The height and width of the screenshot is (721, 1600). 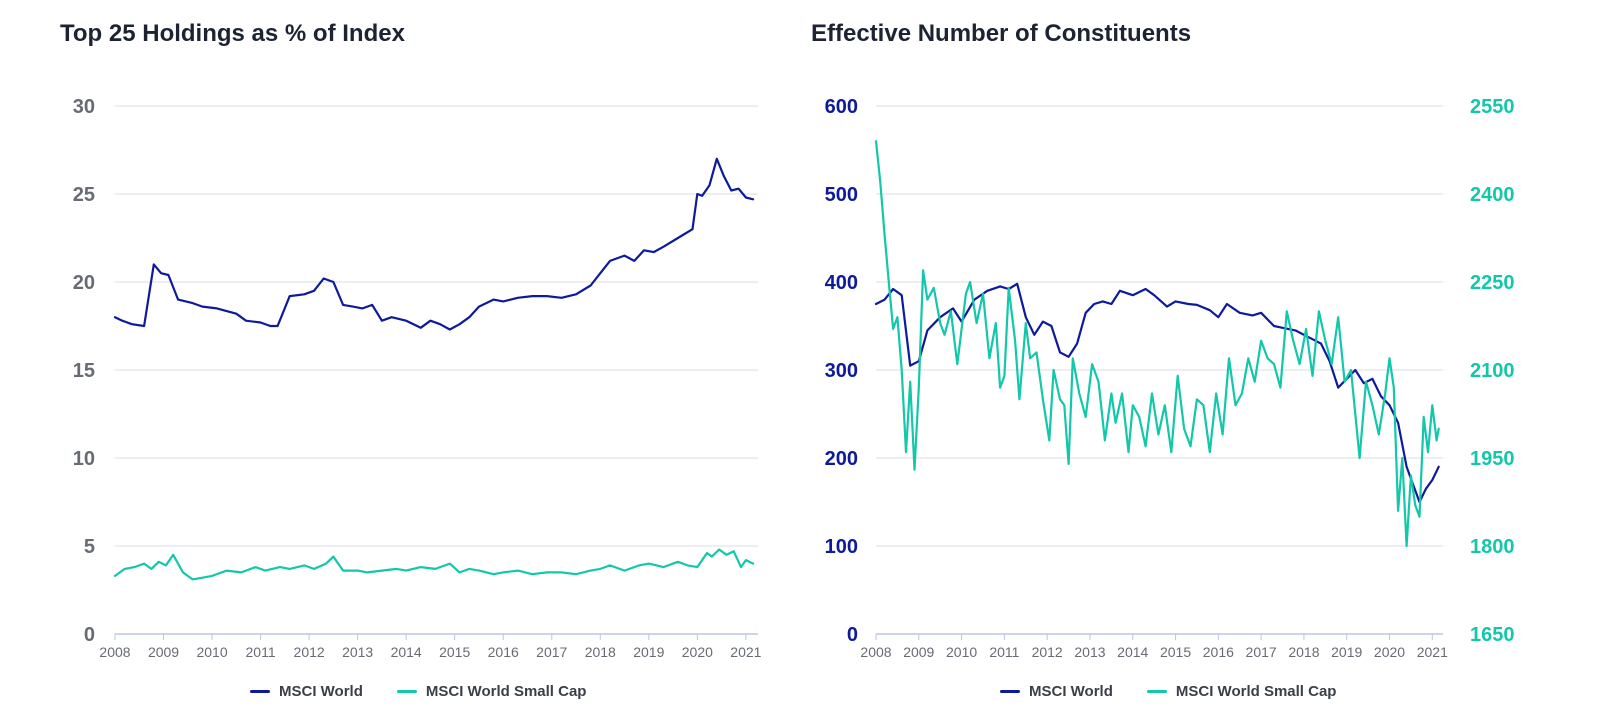 What do you see at coordinates (841, 283) in the screenshot?
I see `y-tick-label: 400` at bounding box center [841, 283].